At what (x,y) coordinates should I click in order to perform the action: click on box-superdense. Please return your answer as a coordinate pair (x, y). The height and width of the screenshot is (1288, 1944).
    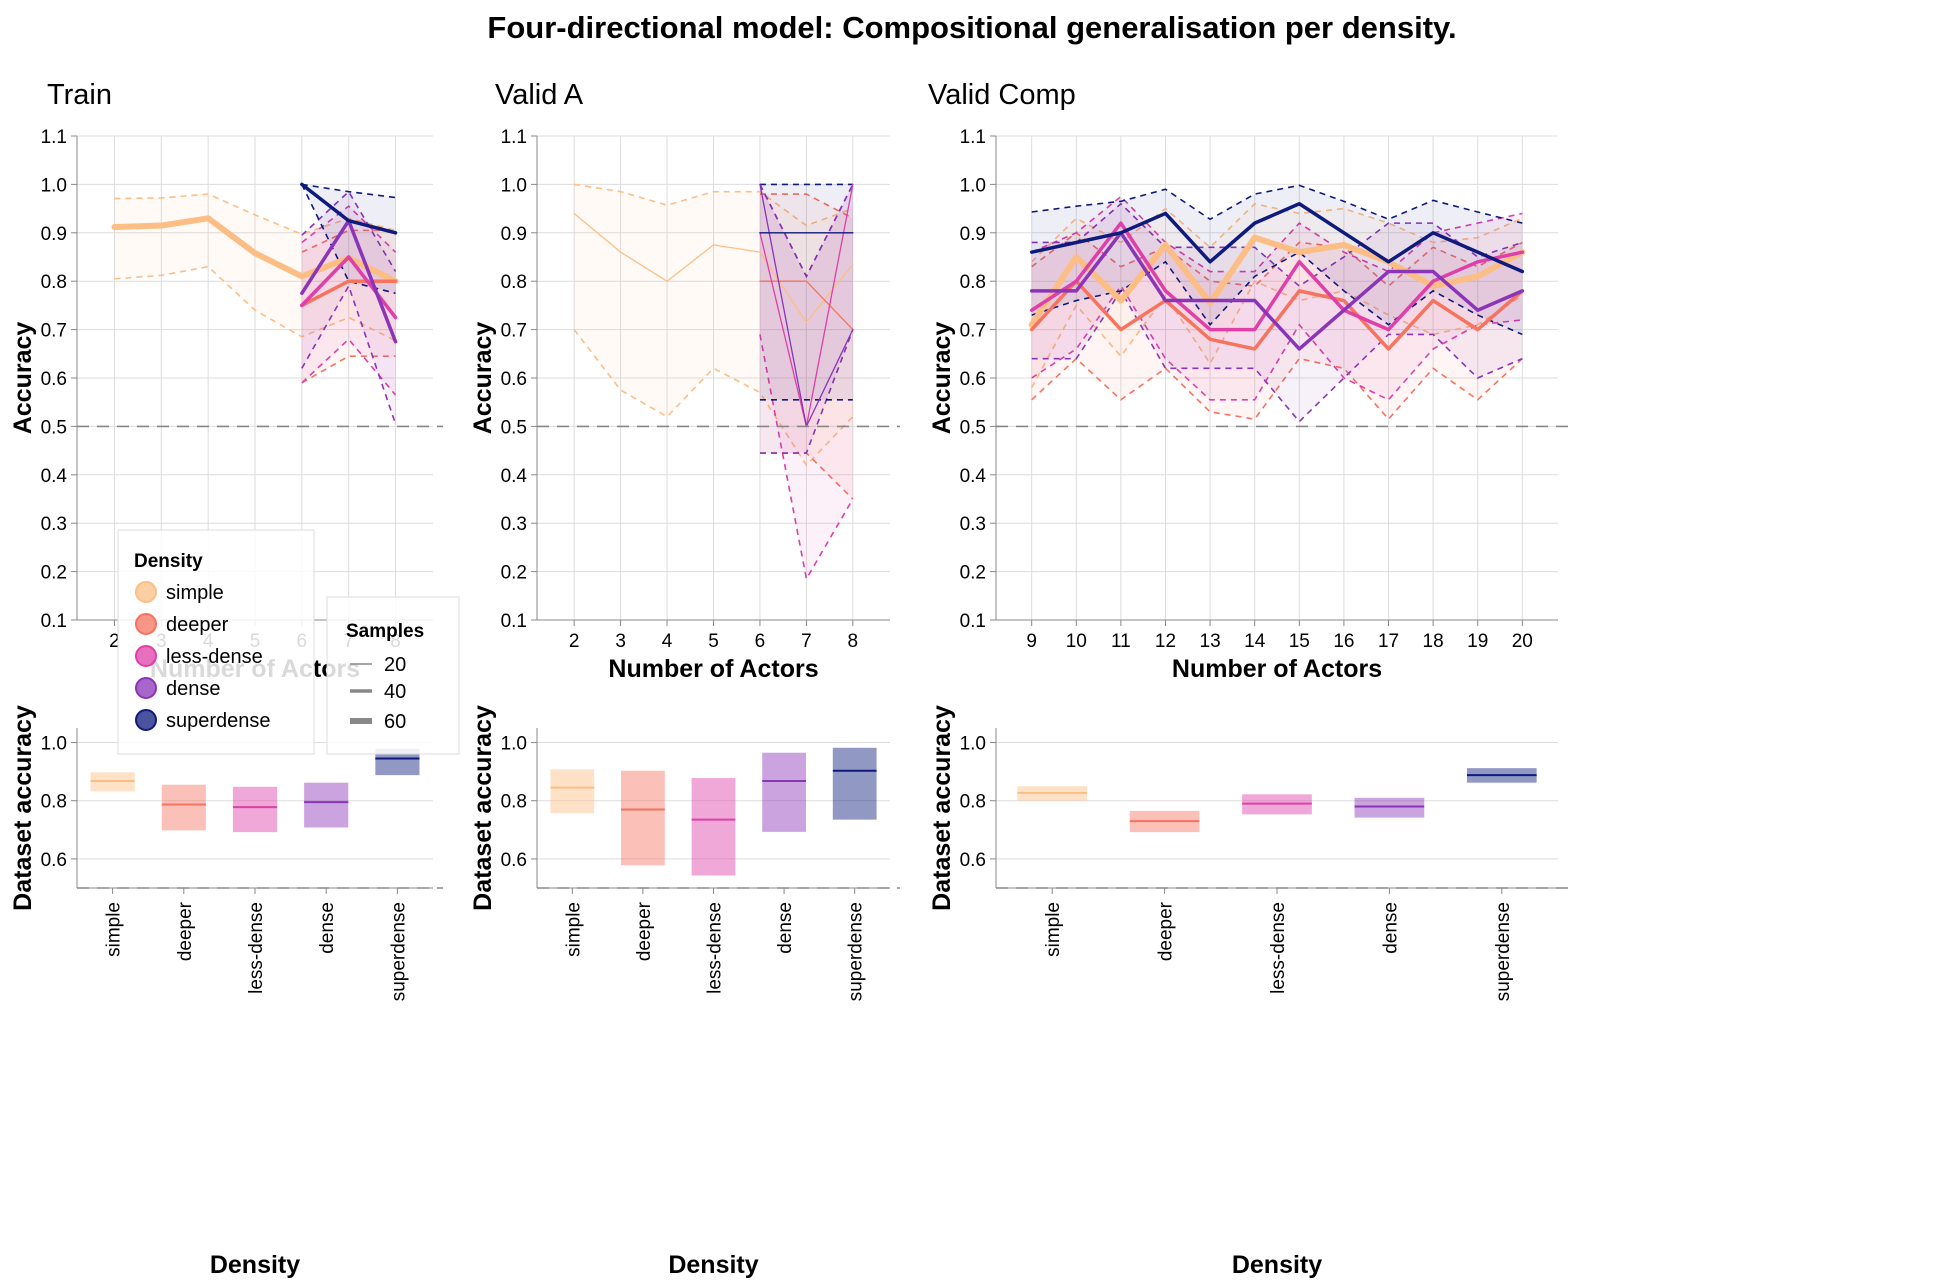
    Looking at the image, I should click on (1501, 775).